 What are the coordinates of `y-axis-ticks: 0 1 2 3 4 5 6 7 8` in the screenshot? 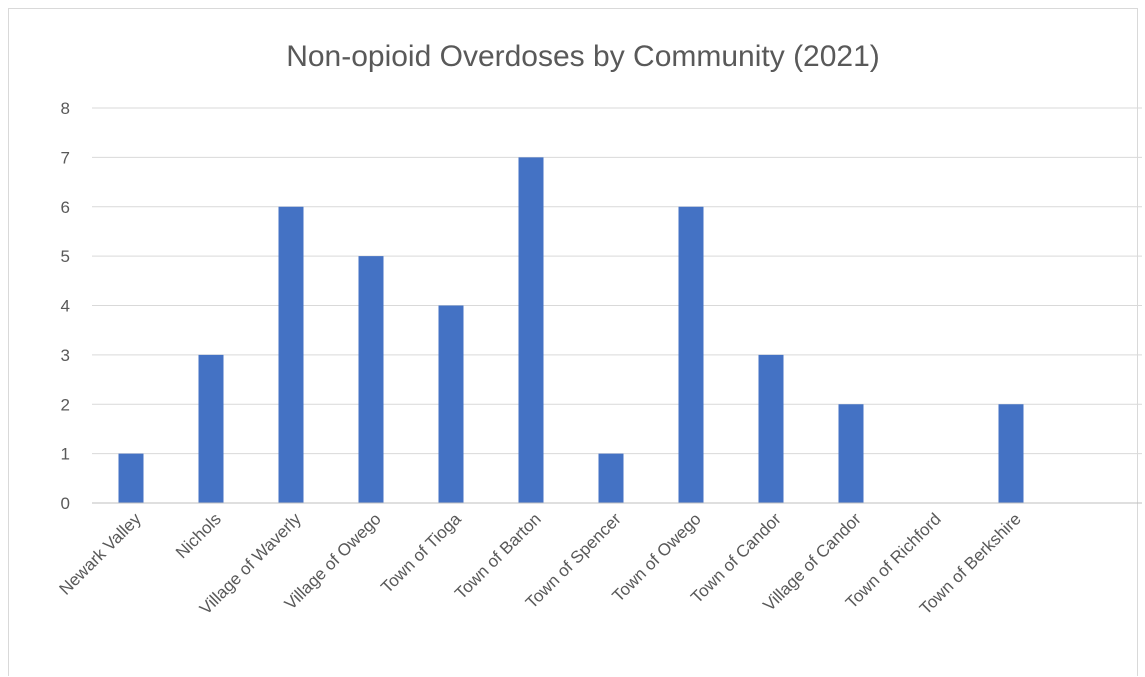 It's located at (65, 306).